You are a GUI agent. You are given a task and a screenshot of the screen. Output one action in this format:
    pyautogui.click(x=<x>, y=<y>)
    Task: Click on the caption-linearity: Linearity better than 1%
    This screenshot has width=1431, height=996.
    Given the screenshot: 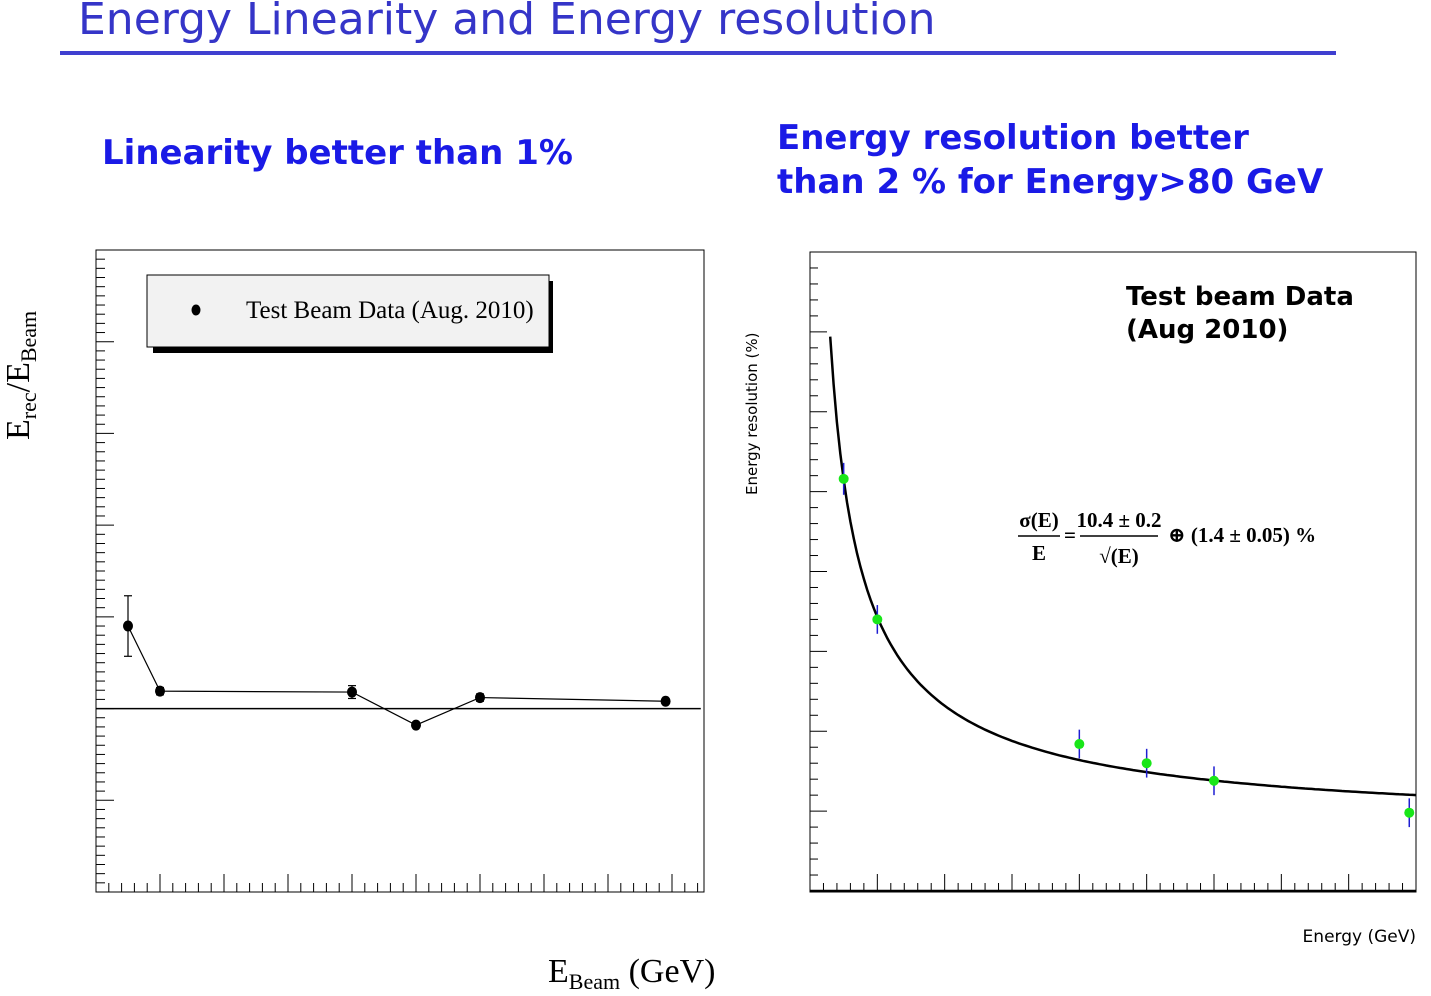 What is the action you would take?
    pyautogui.click(x=337, y=153)
    